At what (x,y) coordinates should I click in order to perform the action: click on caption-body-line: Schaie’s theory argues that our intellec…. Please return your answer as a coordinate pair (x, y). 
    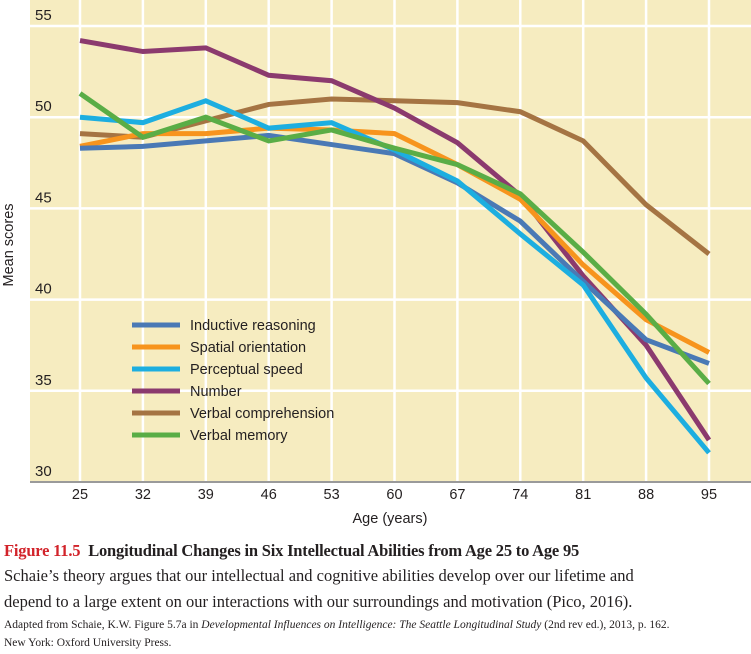
    Looking at the image, I should click on (319, 575).